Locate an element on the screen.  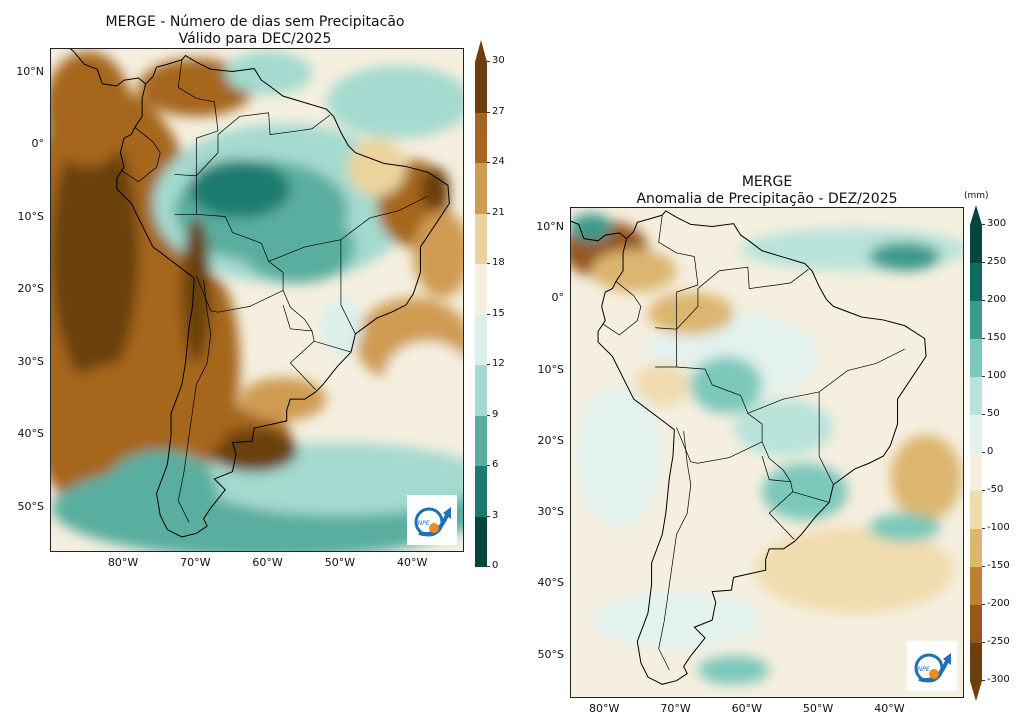
lon-tick-label: 70°W is located at coordinates (675, 708).